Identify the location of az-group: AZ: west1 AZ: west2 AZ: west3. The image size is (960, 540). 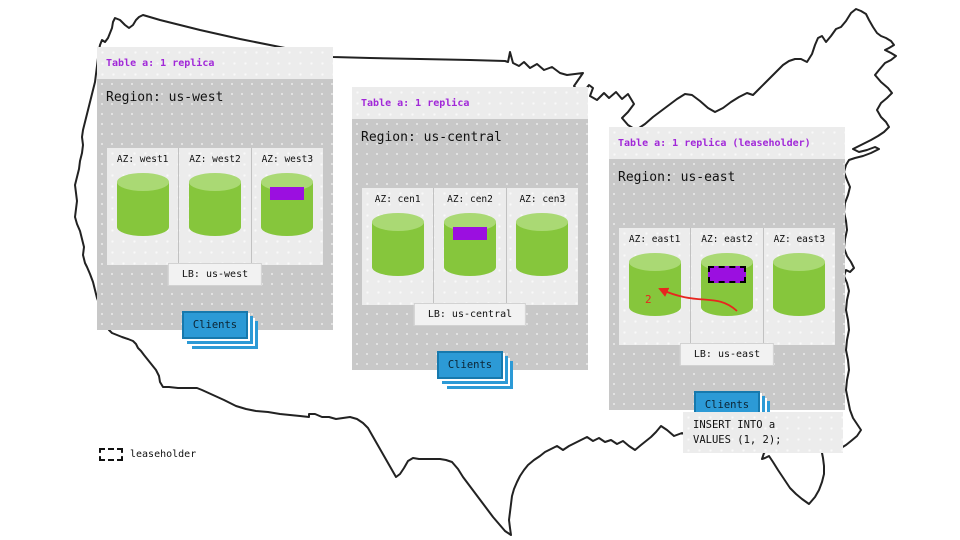
(215, 206).